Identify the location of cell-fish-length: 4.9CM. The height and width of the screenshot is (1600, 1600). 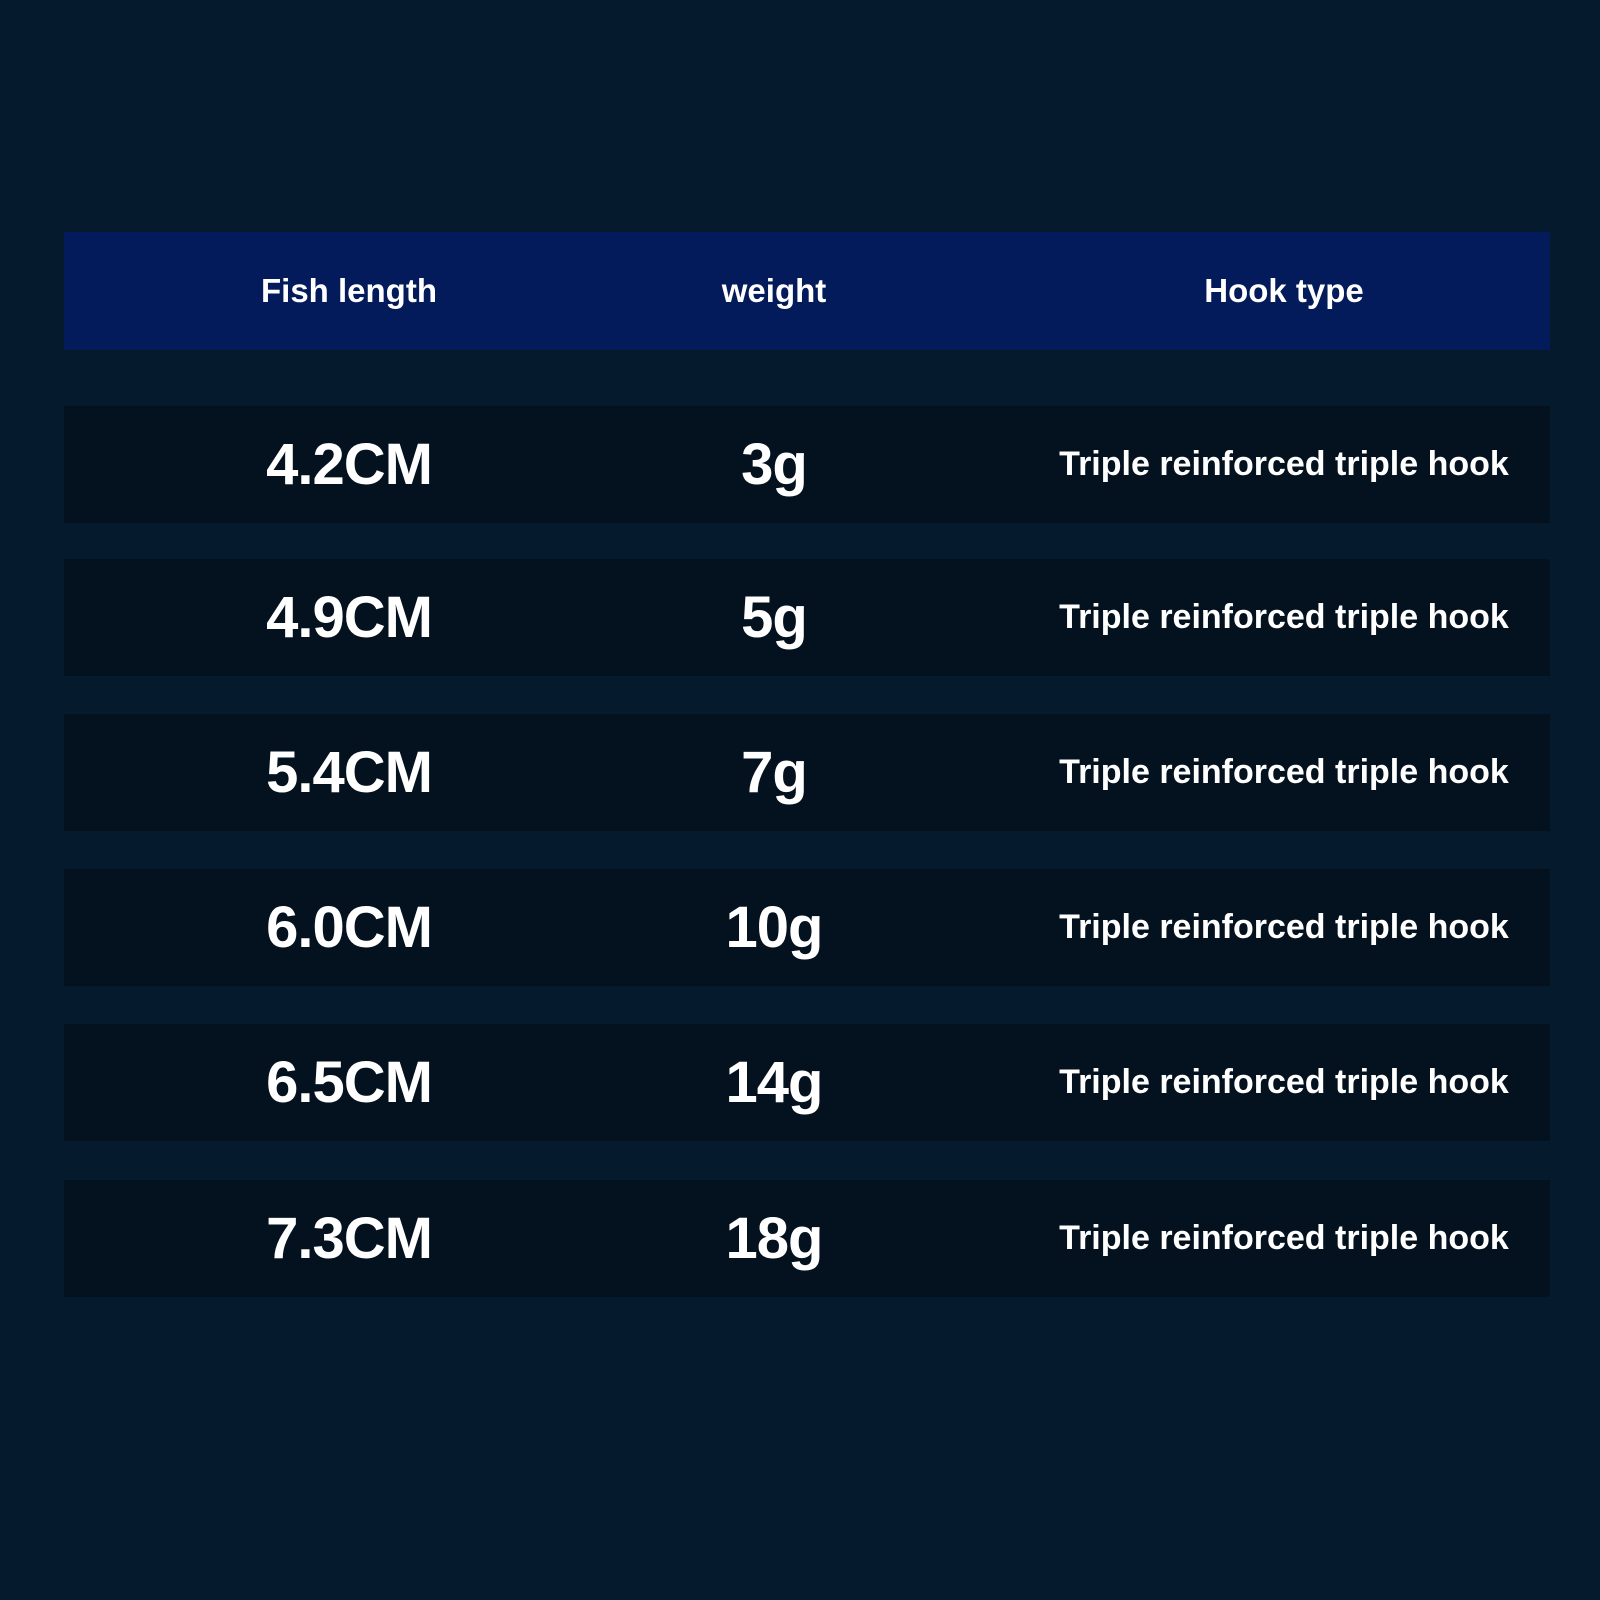
(349, 617).